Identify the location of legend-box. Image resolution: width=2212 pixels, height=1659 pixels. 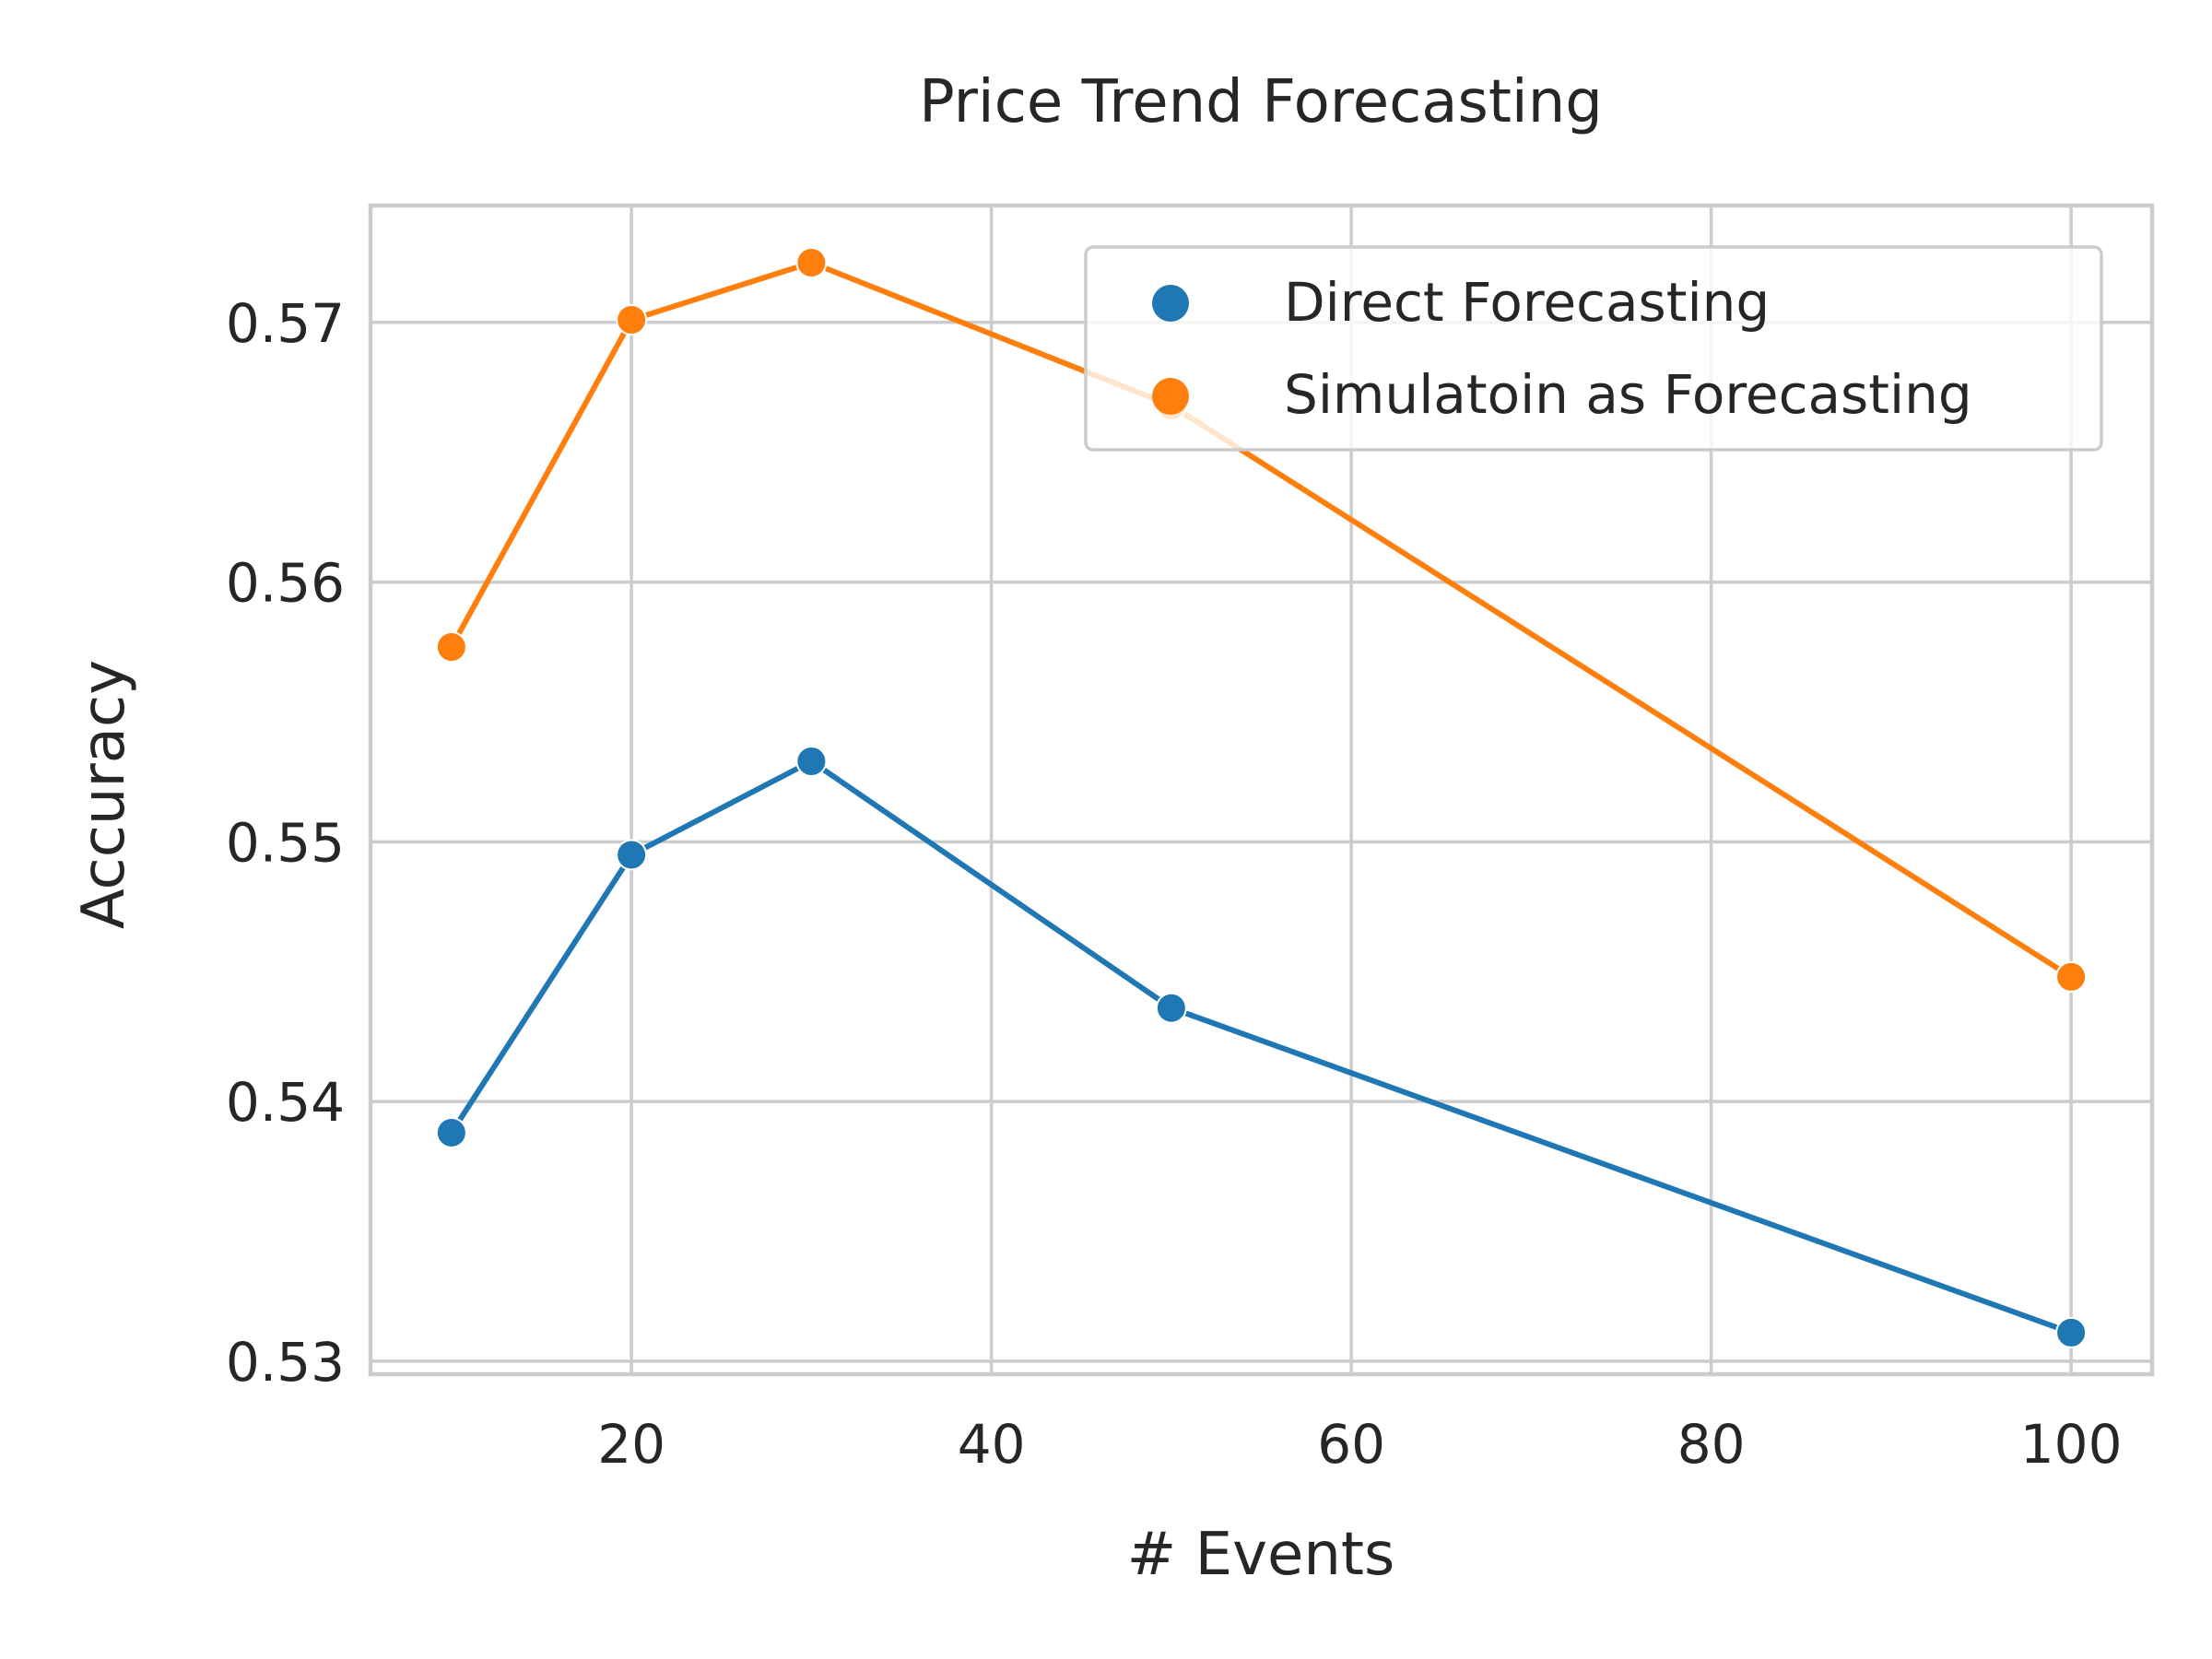
(1593, 348).